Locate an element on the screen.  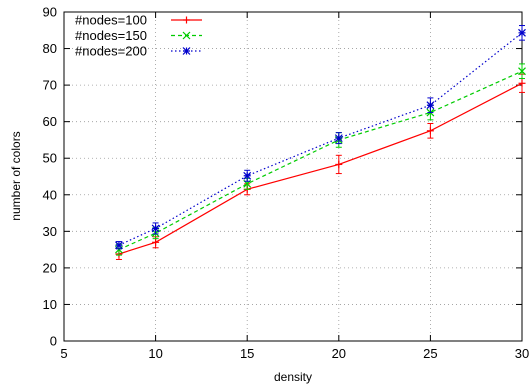
legend-label: #nodes=200 is located at coordinates (111, 51).